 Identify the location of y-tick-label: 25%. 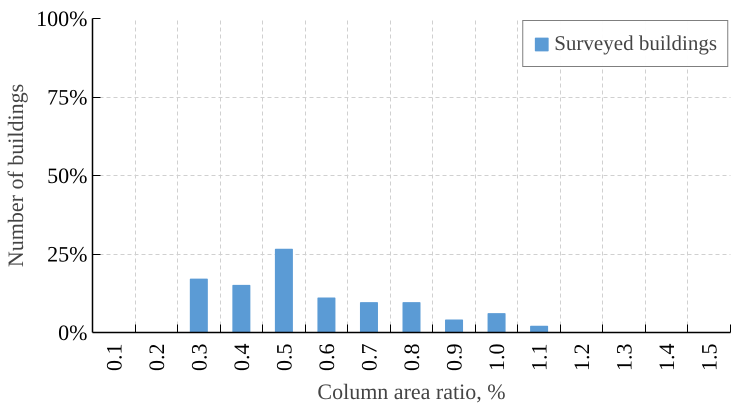
(67, 254).